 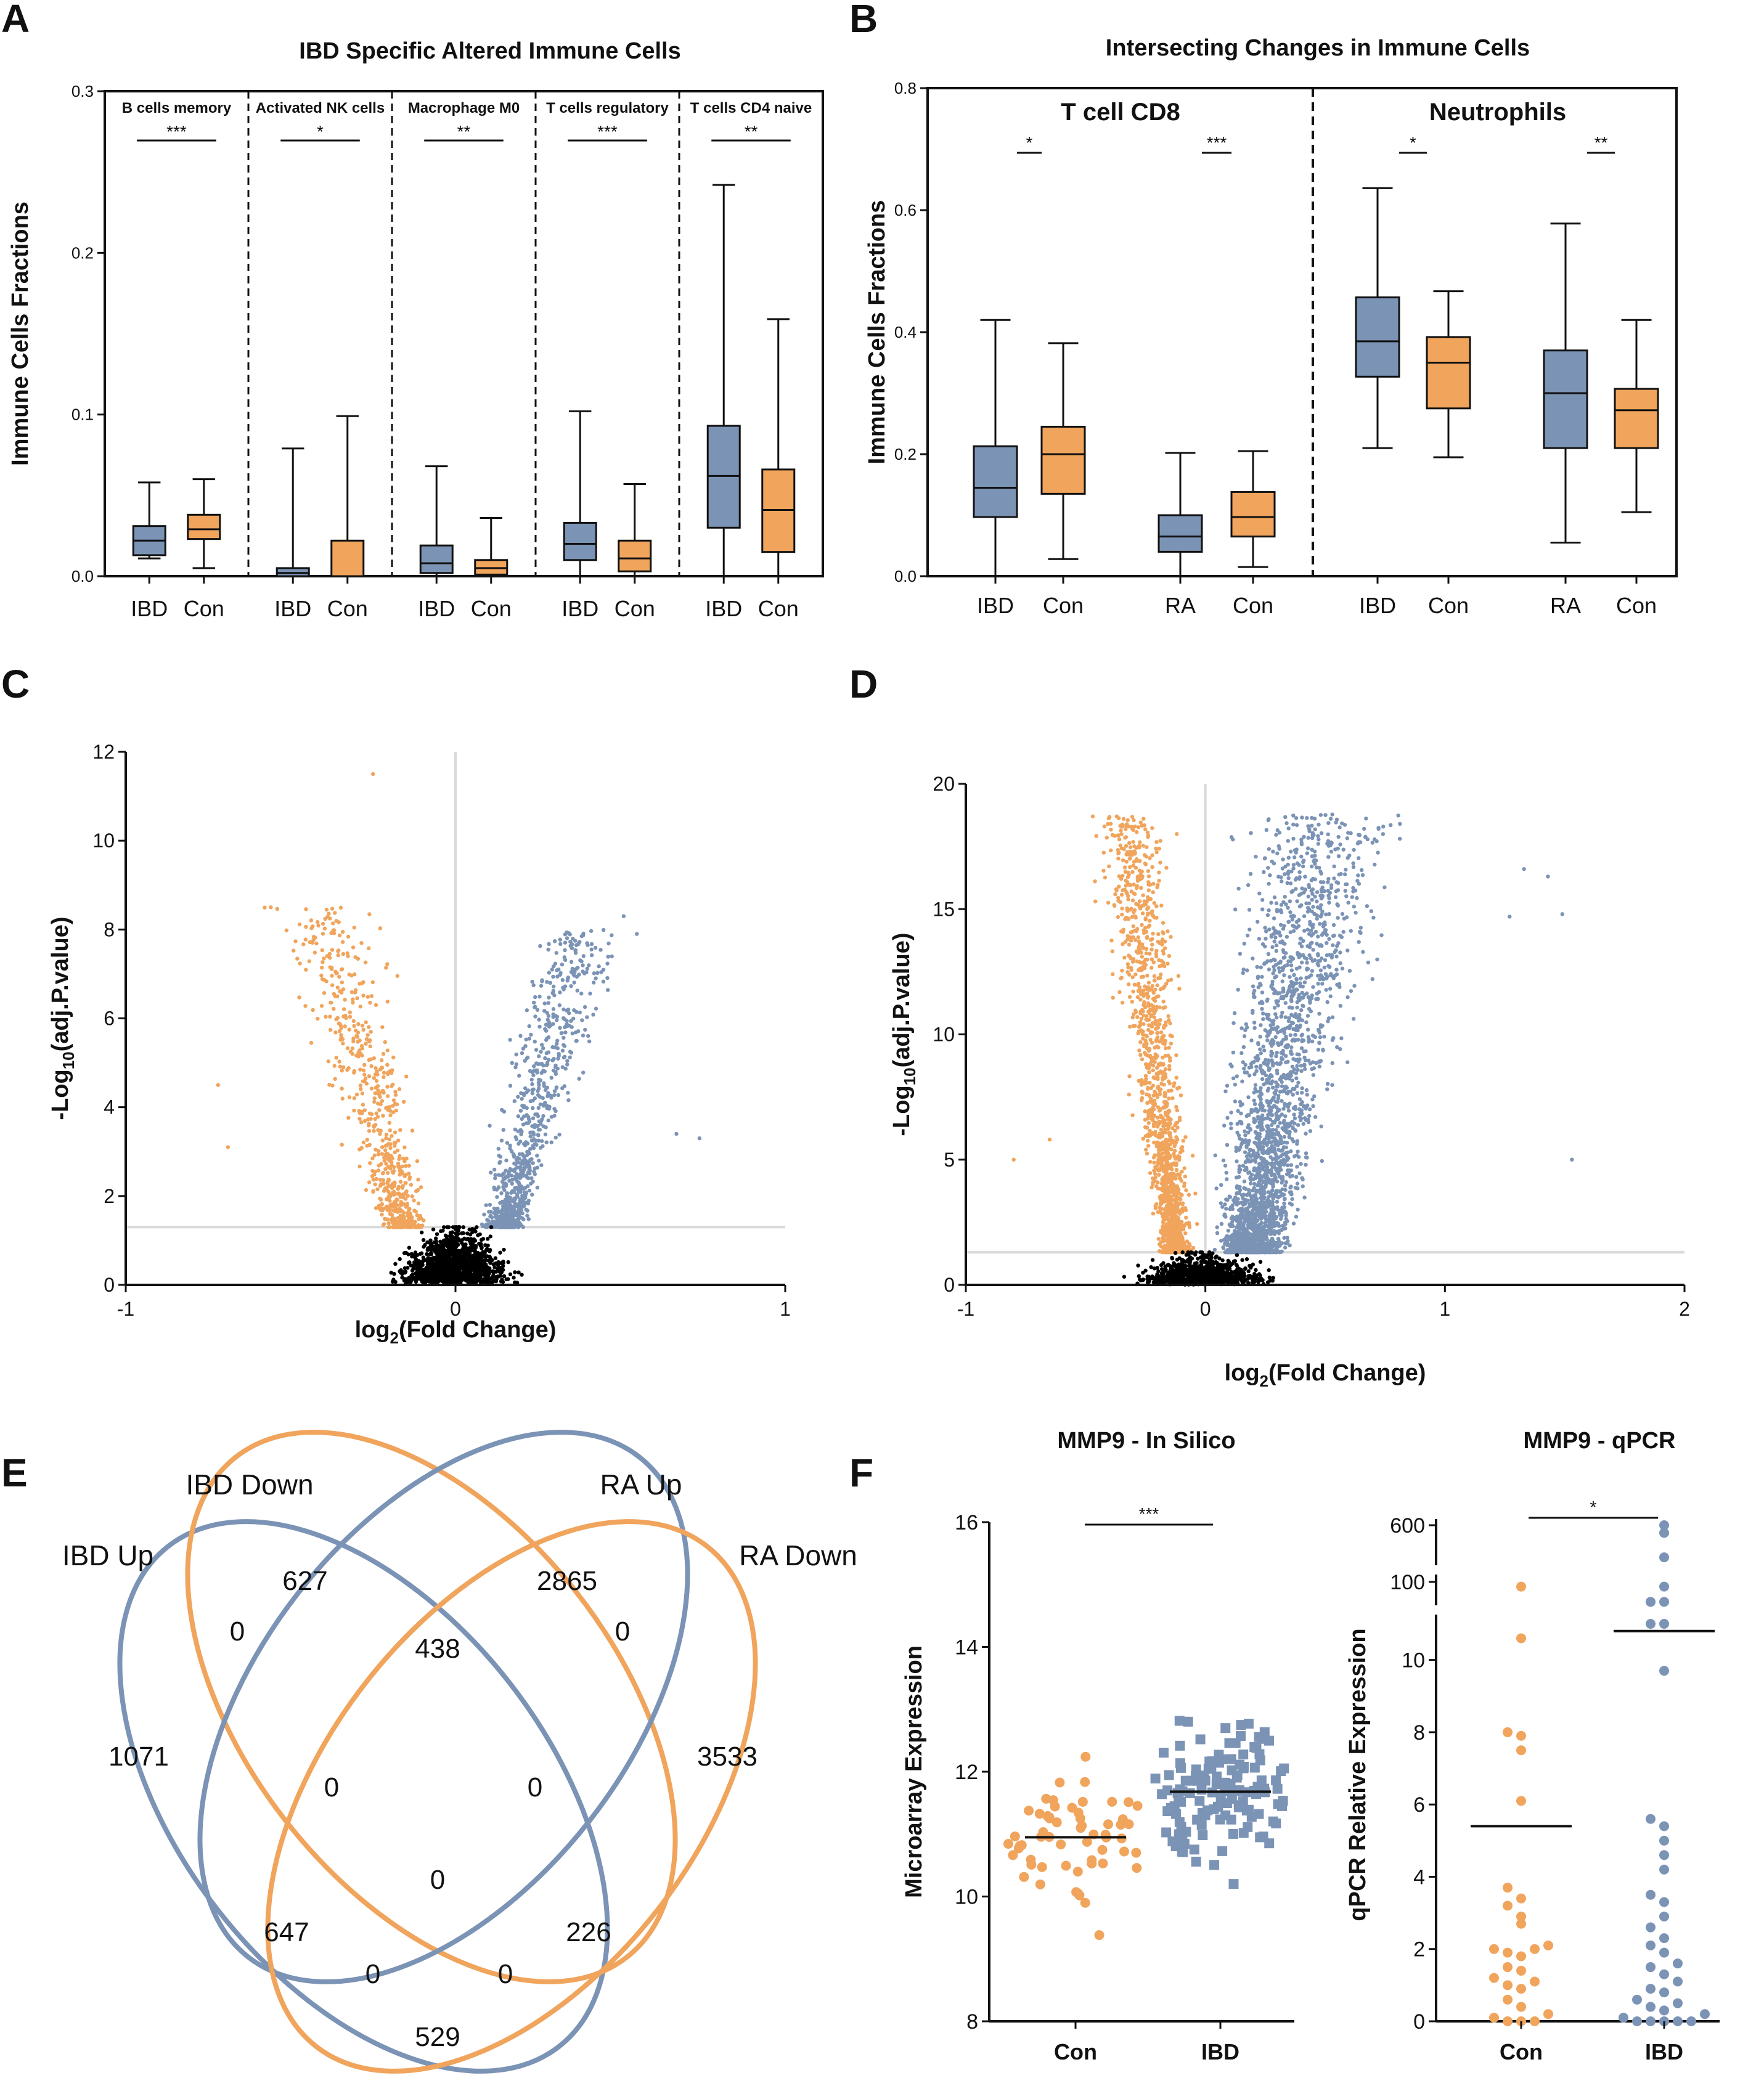 I want to click on x-tick-label: 0, so click(x=455, y=1309).